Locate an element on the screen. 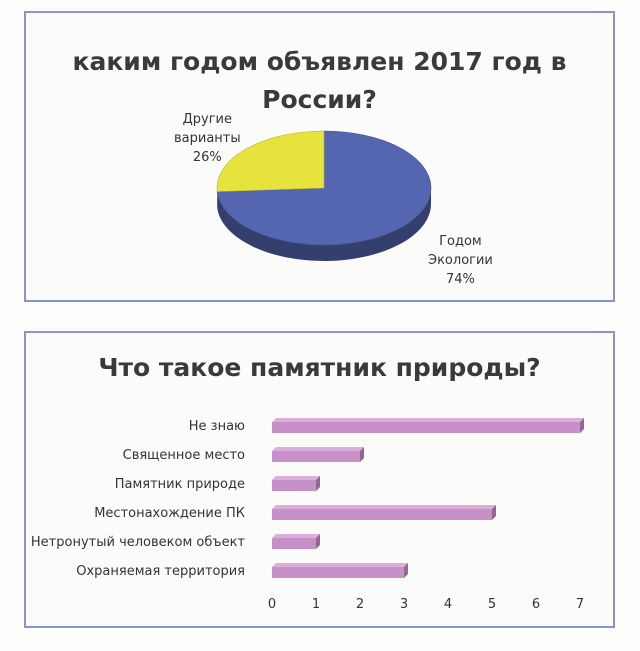 Image resolution: width=640 pixels, height=651 pixels. x-tick-label: 3 is located at coordinates (404, 604).